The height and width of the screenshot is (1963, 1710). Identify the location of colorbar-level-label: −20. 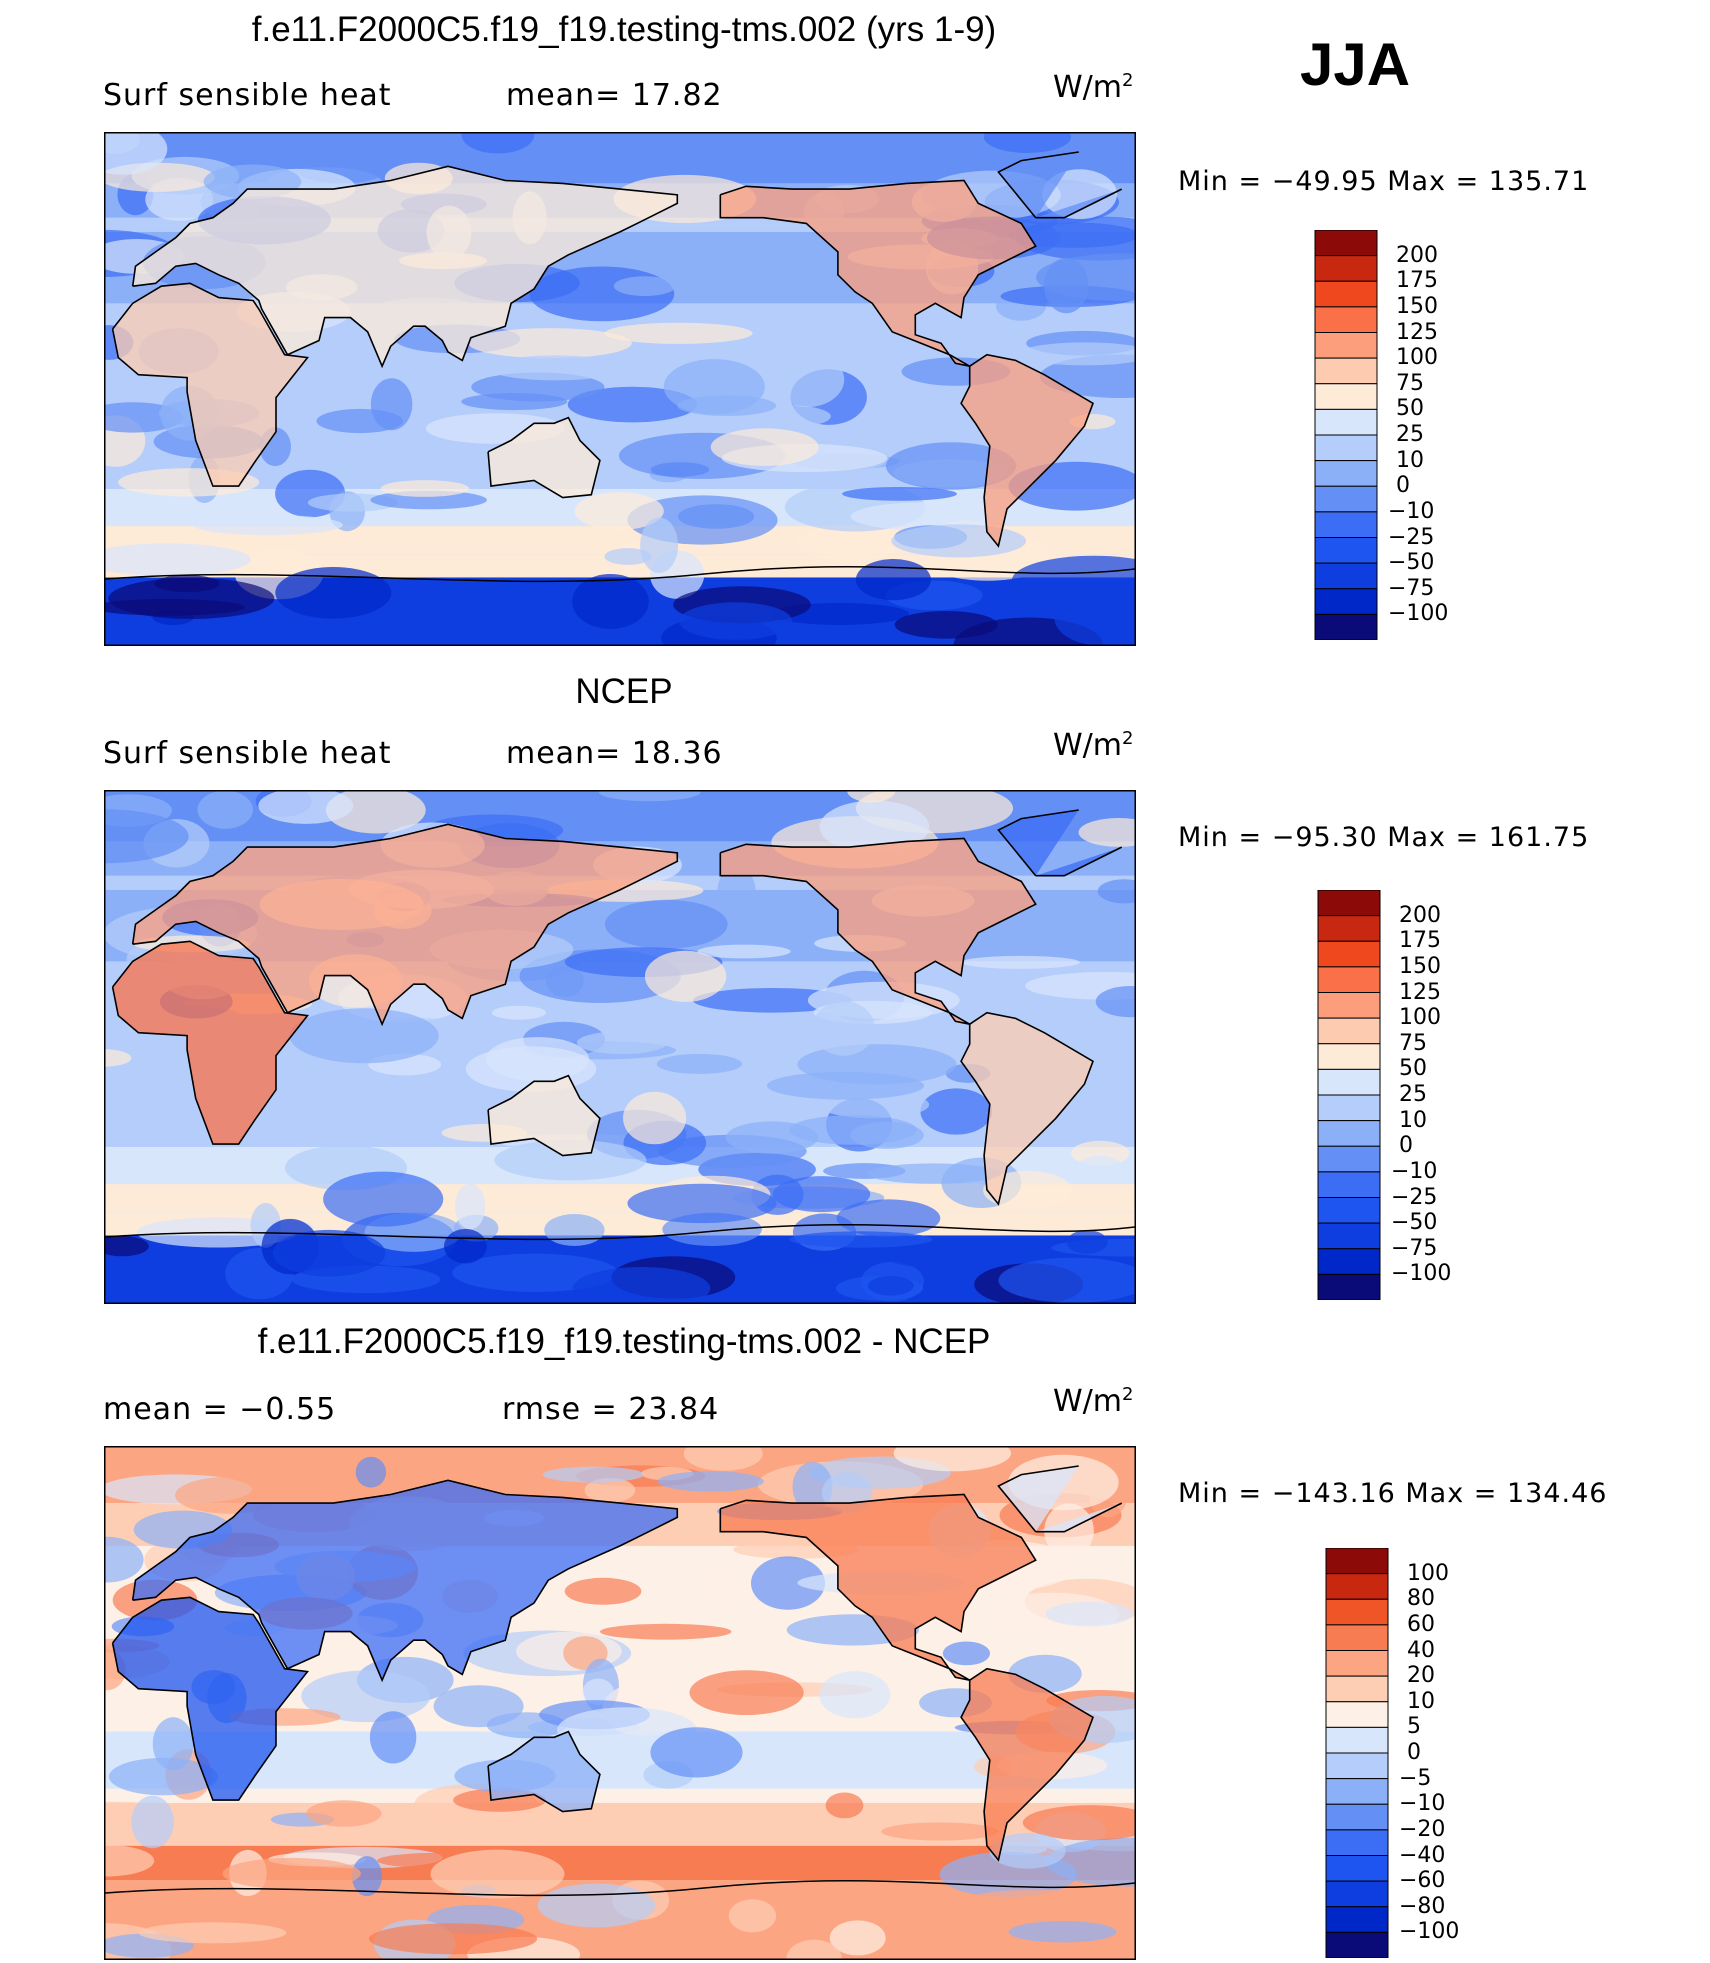
(1422, 1829).